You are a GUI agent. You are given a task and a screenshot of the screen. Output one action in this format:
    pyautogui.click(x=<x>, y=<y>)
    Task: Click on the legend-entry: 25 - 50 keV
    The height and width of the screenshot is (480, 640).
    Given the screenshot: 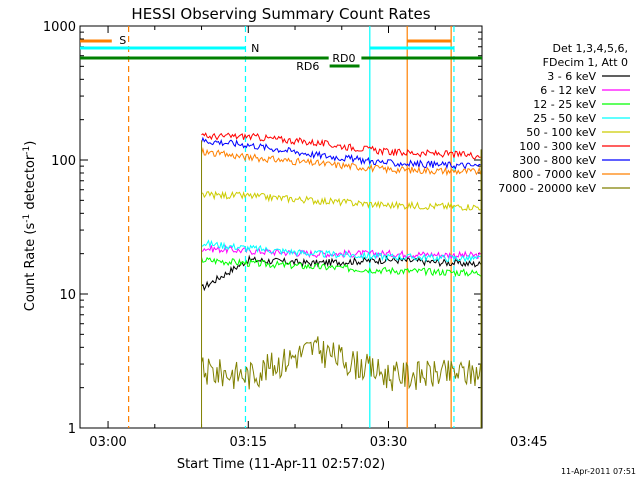 What is the action you would take?
    pyautogui.click(x=564, y=118)
    